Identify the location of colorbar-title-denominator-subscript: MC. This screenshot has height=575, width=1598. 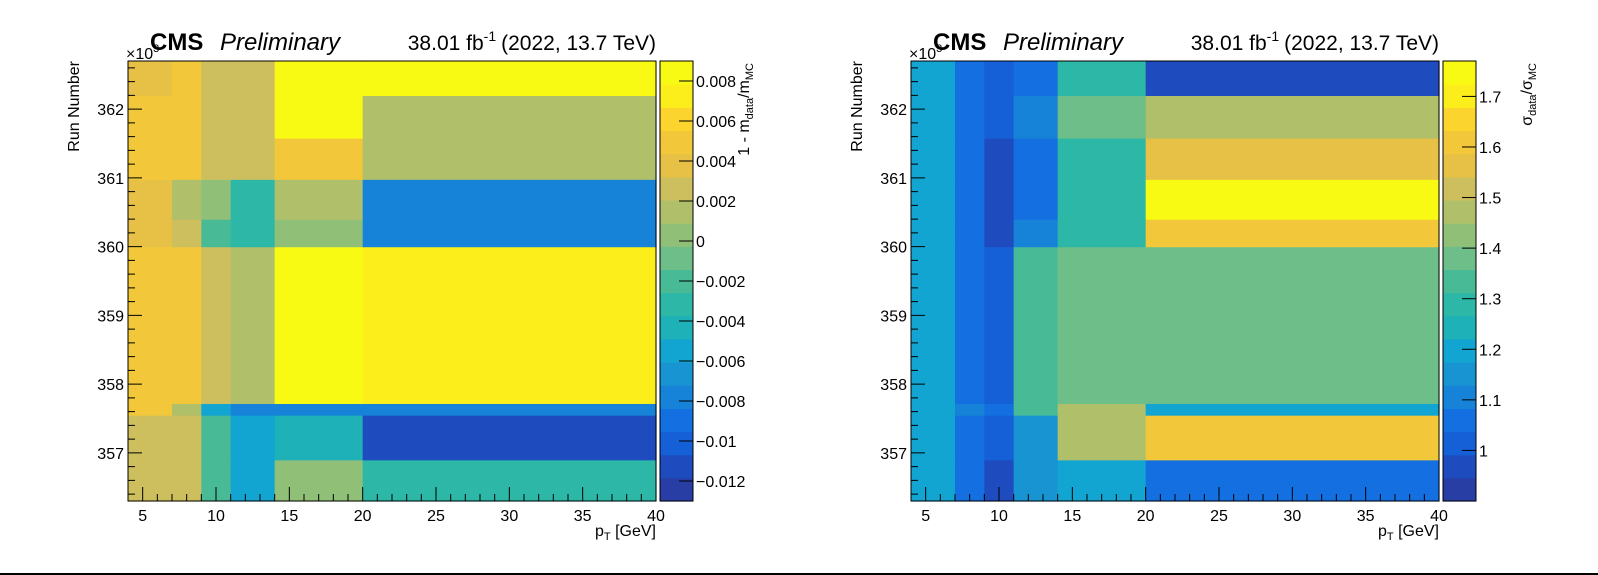
(750, 71).